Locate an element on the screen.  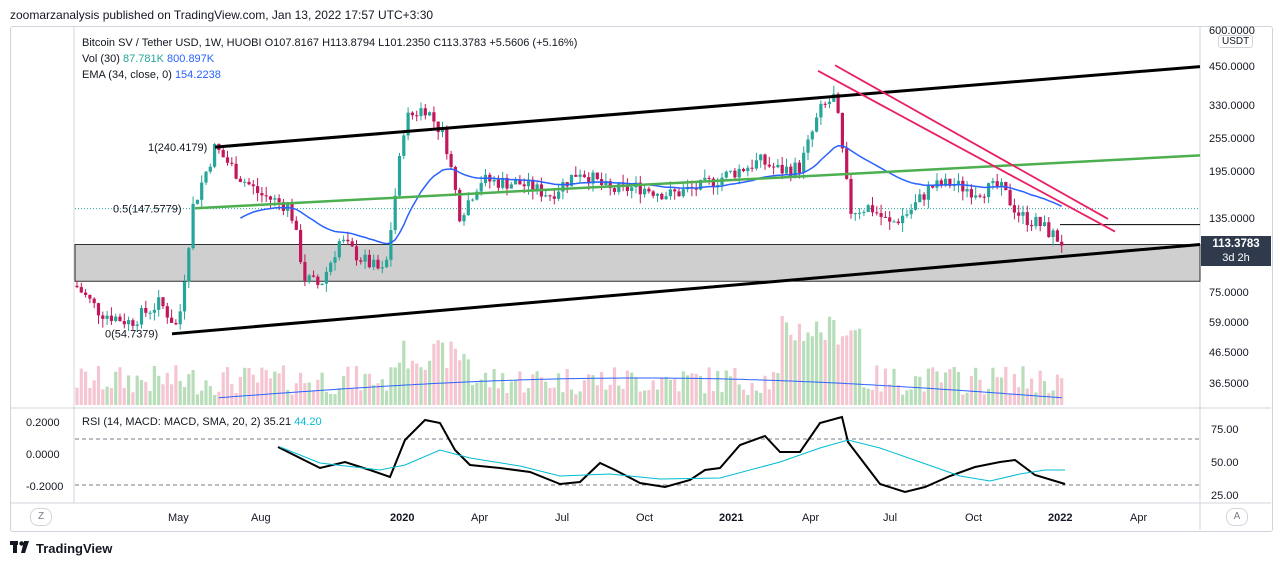
tradingview-logo-icon is located at coordinates (21, 548).